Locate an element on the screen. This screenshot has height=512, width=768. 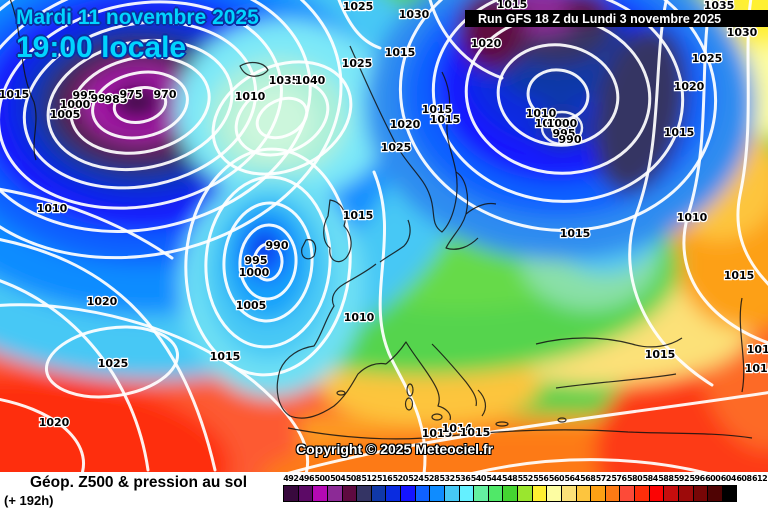
scale-value: 524 is located at coordinates (416, 478).